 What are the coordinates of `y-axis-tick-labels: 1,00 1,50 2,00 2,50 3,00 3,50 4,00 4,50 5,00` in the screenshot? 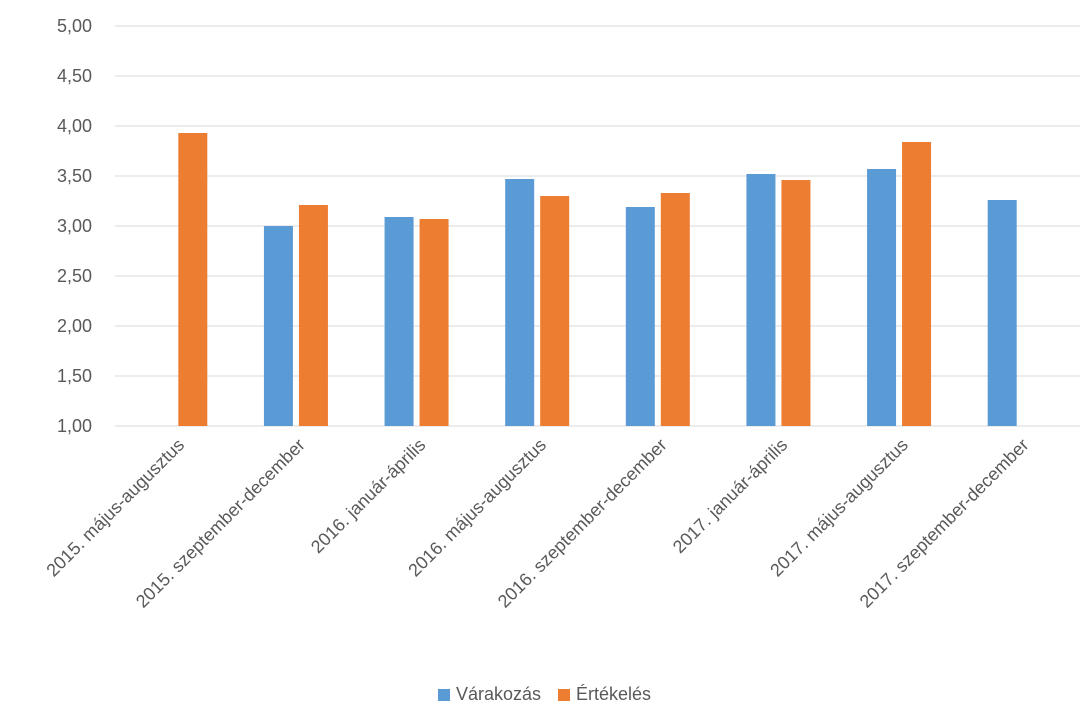 It's located at (74, 226).